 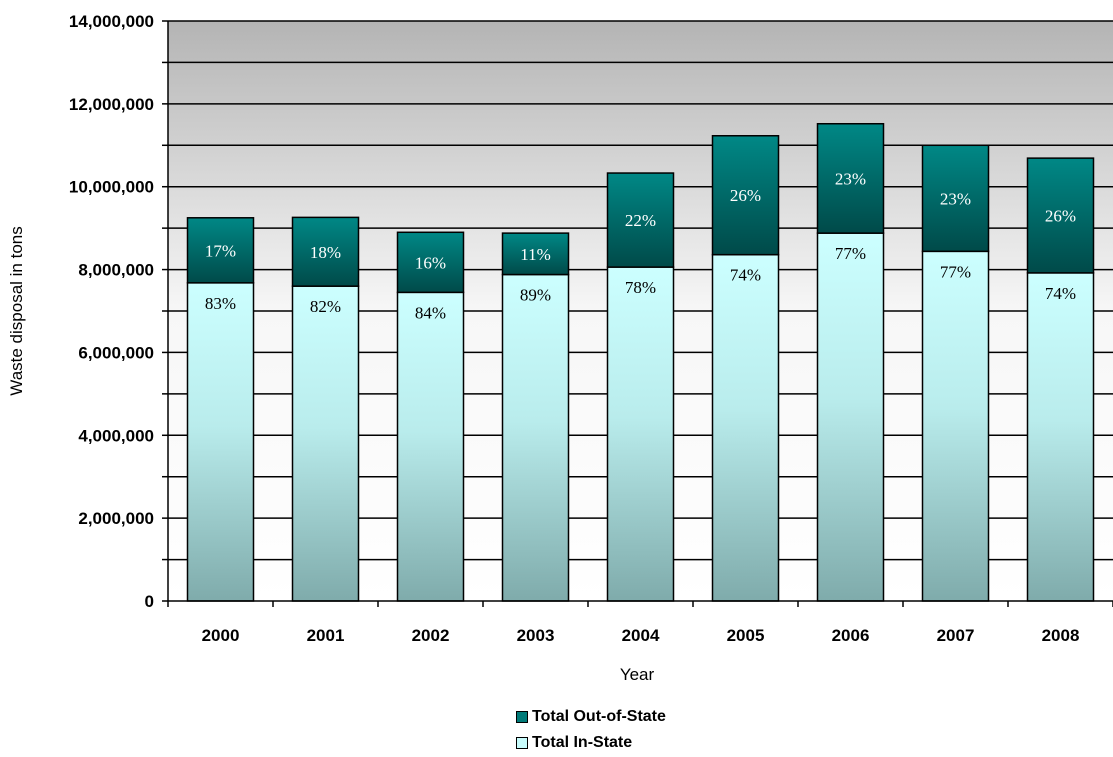 What do you see at coordinates (522, 717) in the screenshot?
I see `legend-swatch-out-of-state` at bounding box center [522, 717].